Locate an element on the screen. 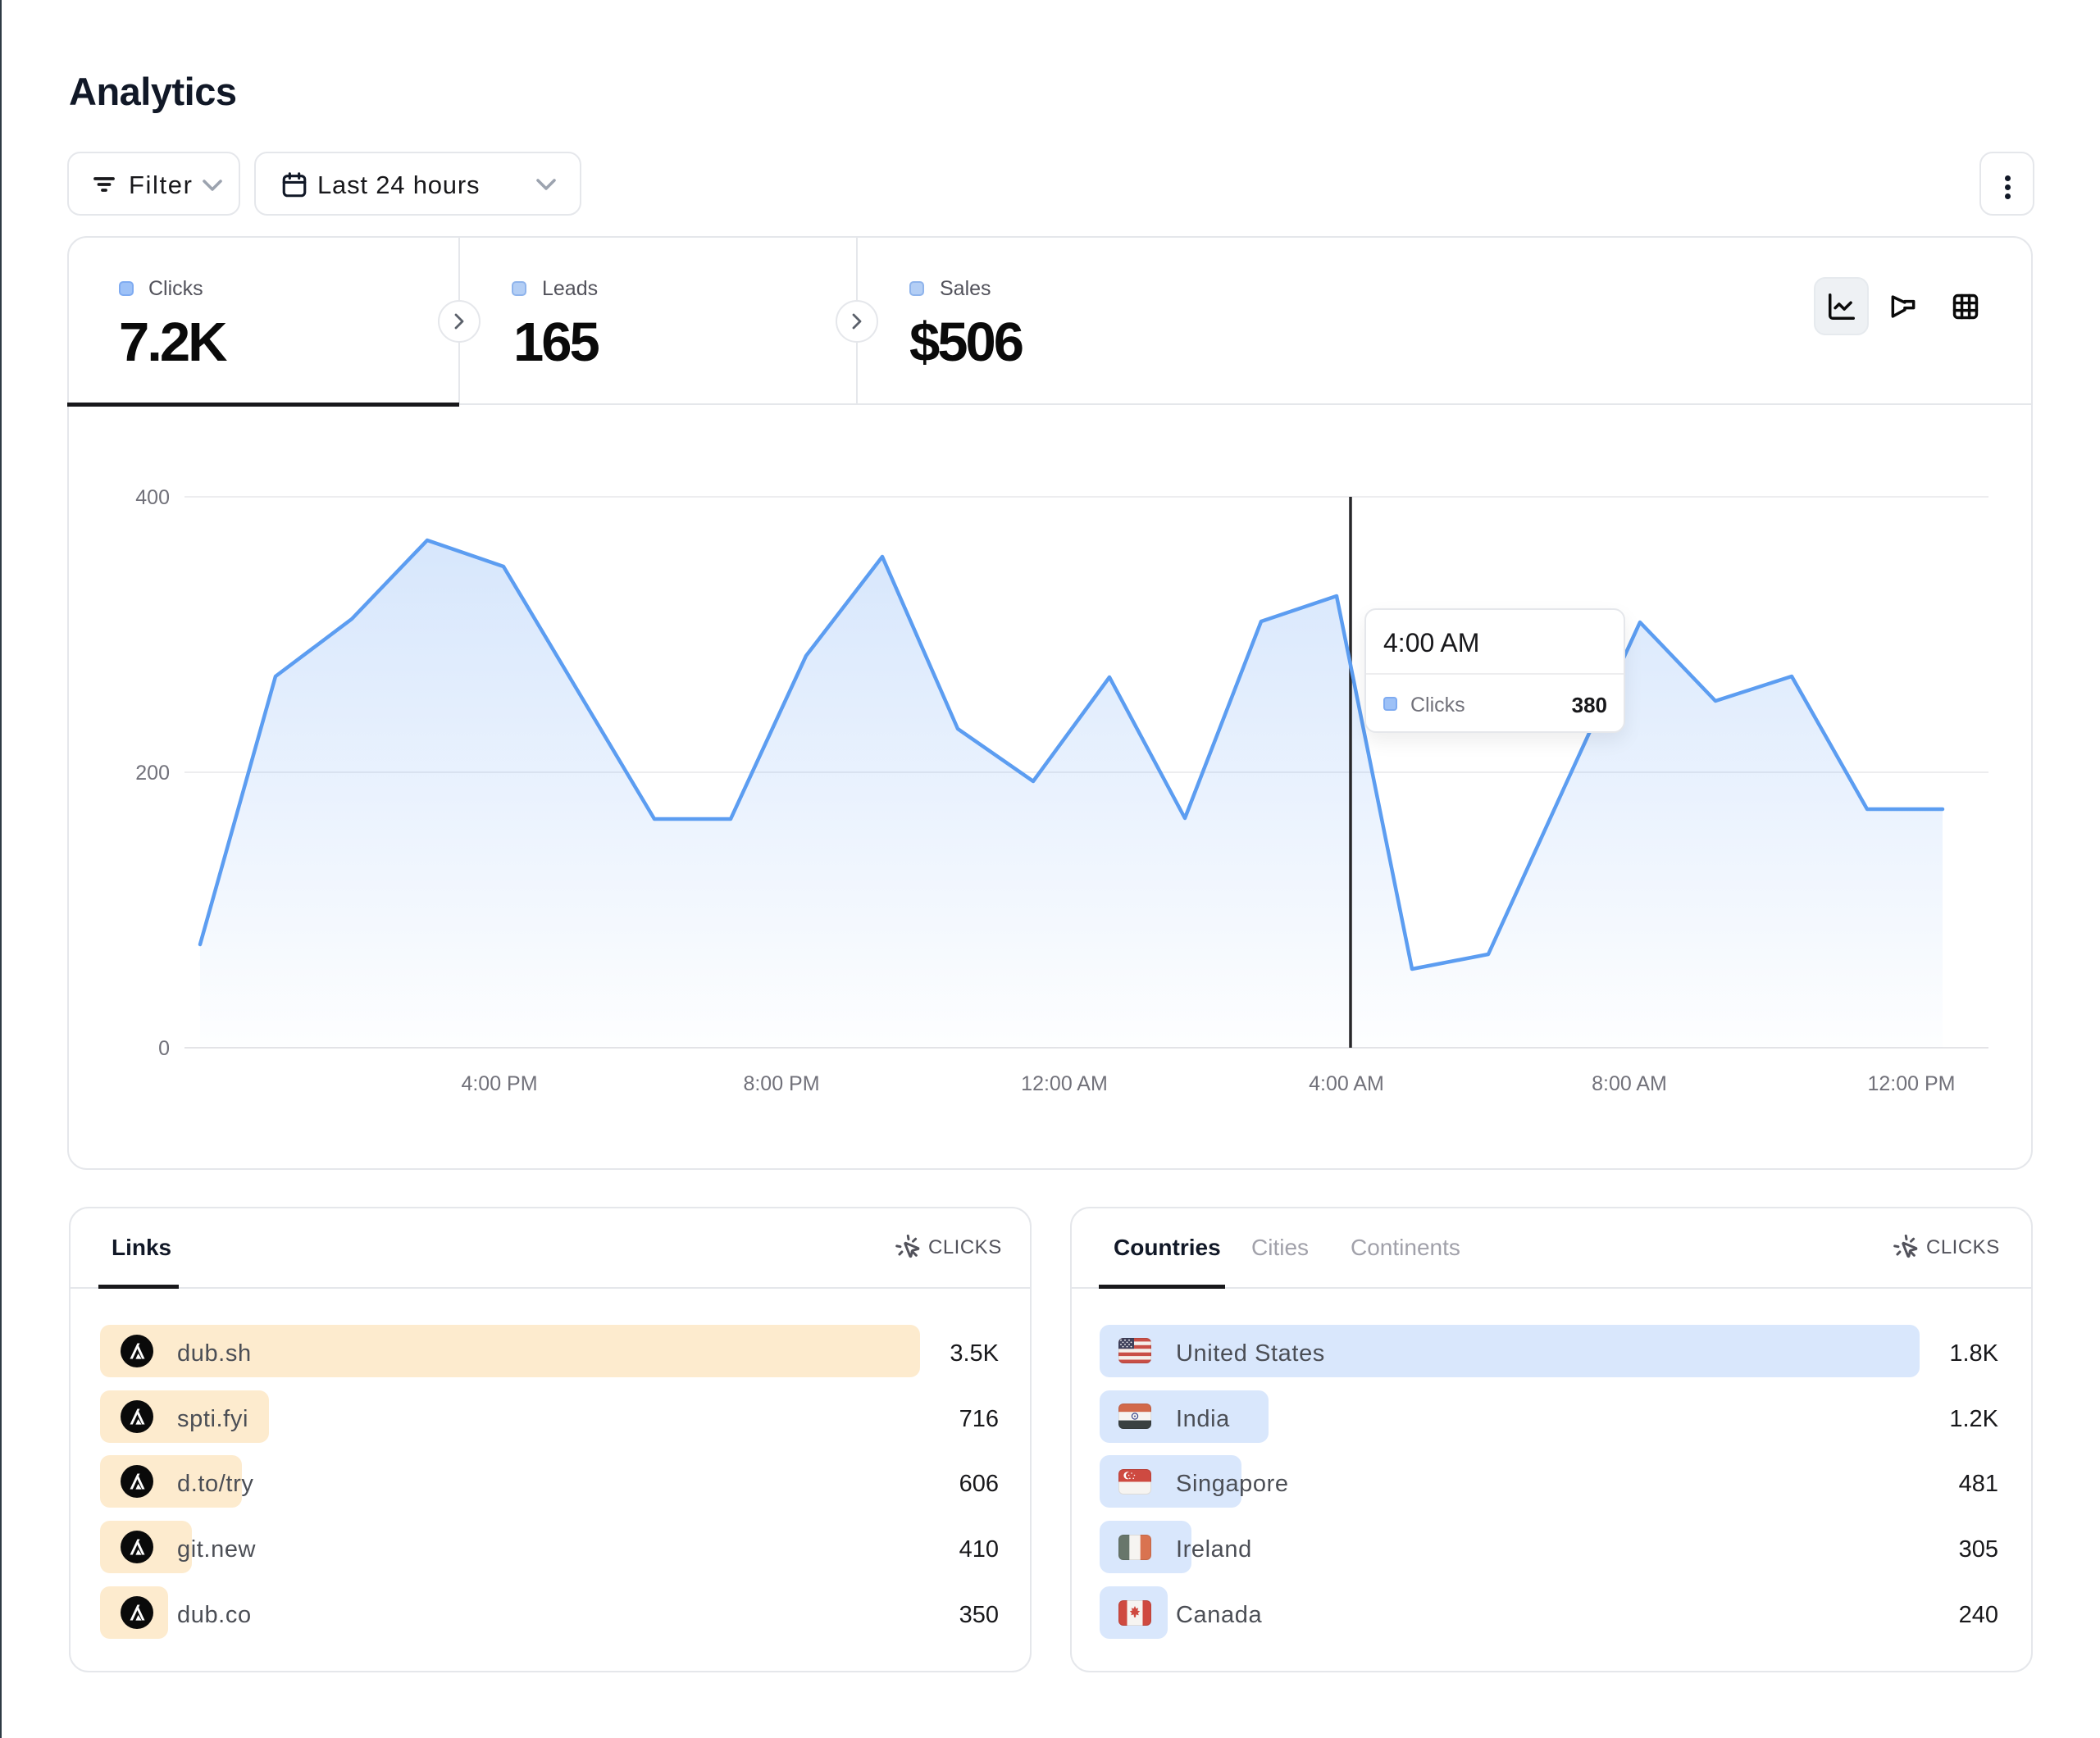  svg-text: 12:00 PM is located at coordinates (1911, 1083).